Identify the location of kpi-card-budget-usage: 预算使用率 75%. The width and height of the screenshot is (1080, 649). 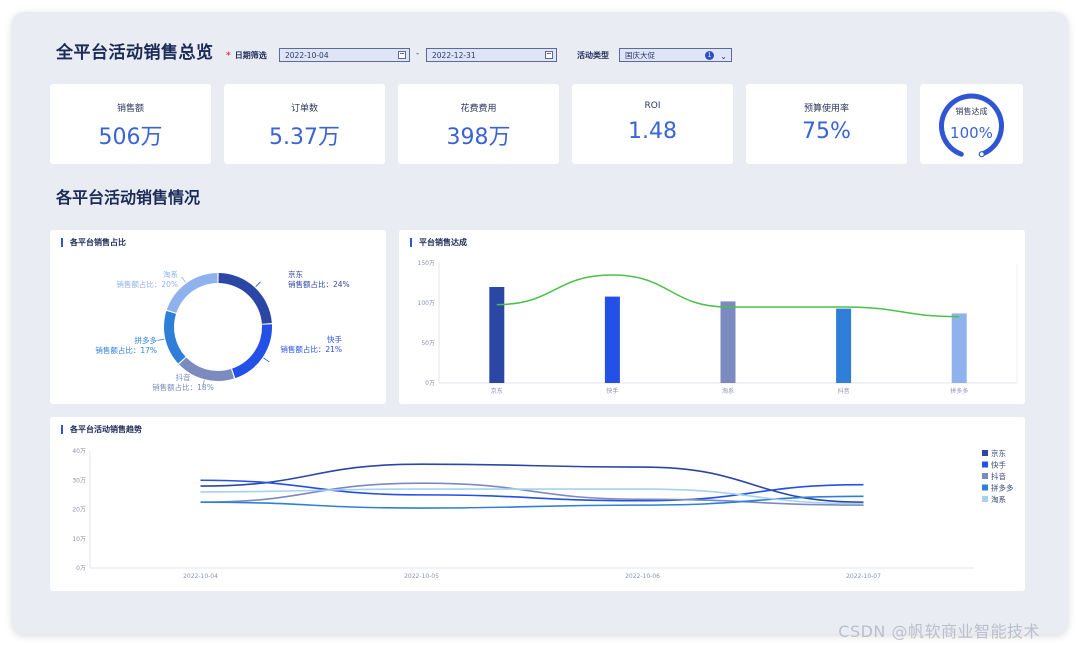
(826, 124).